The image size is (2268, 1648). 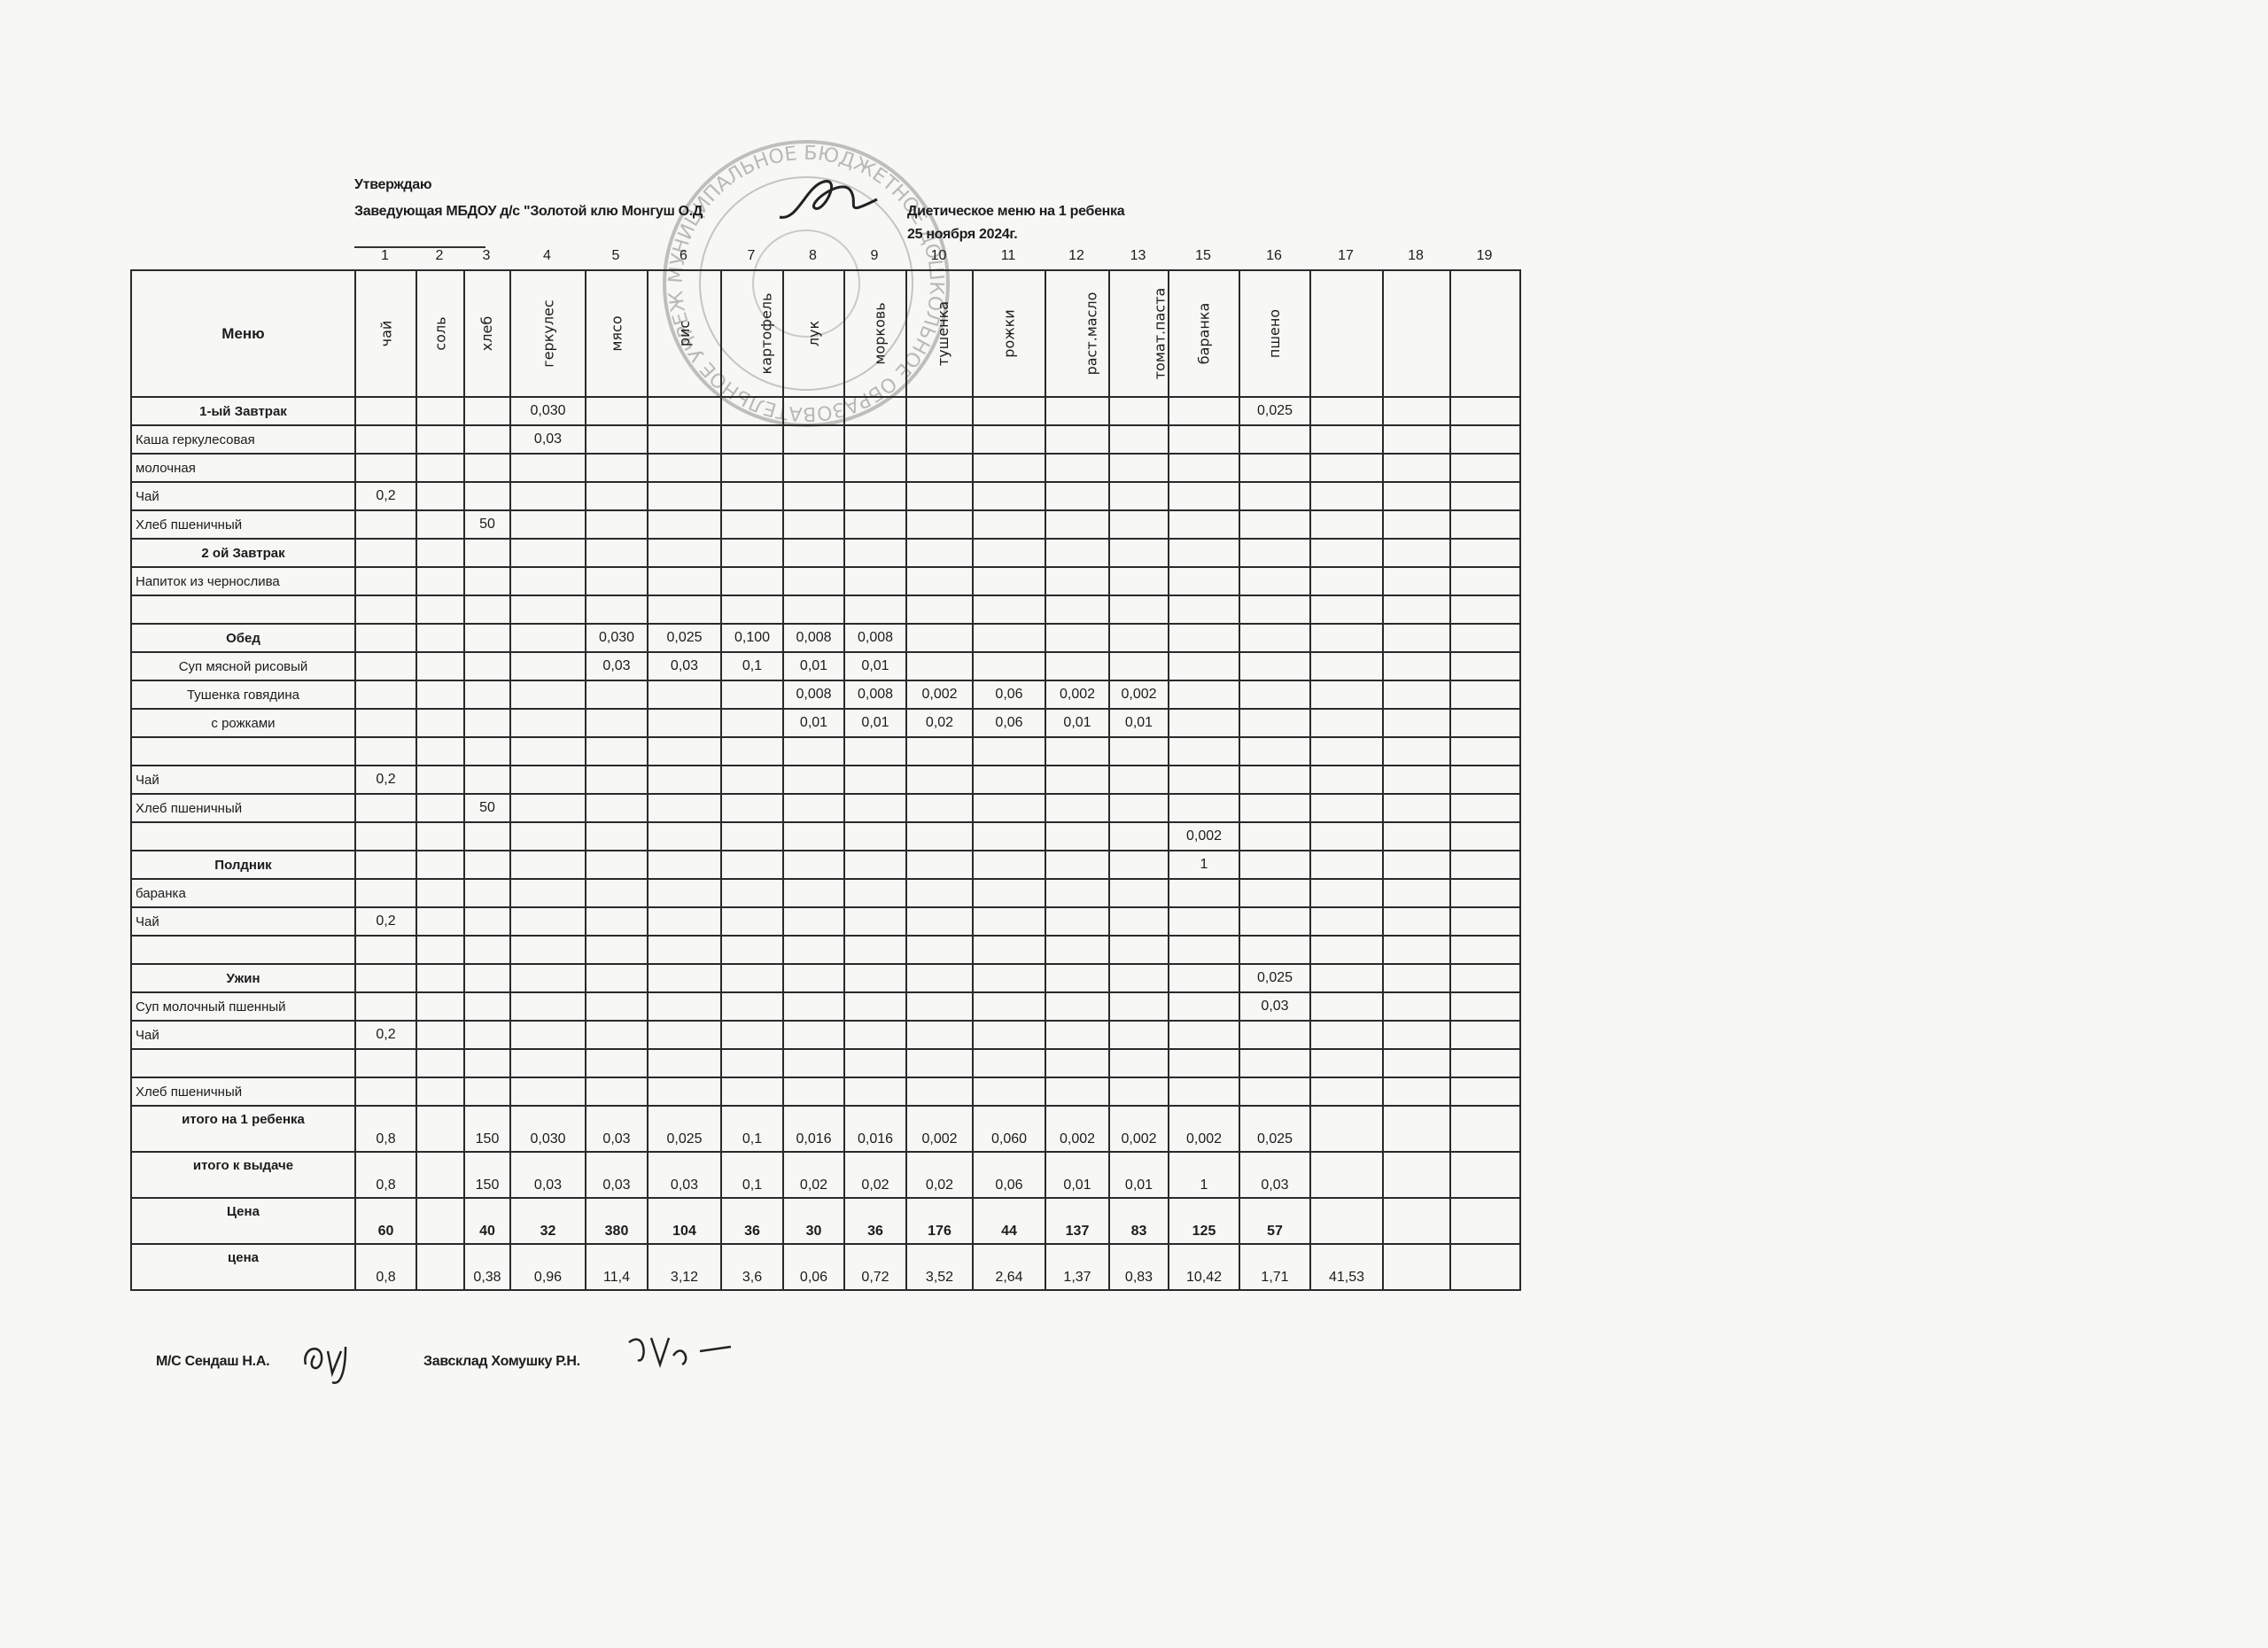 I want to click on table-cell: 150, so click(x=487, y=1175).